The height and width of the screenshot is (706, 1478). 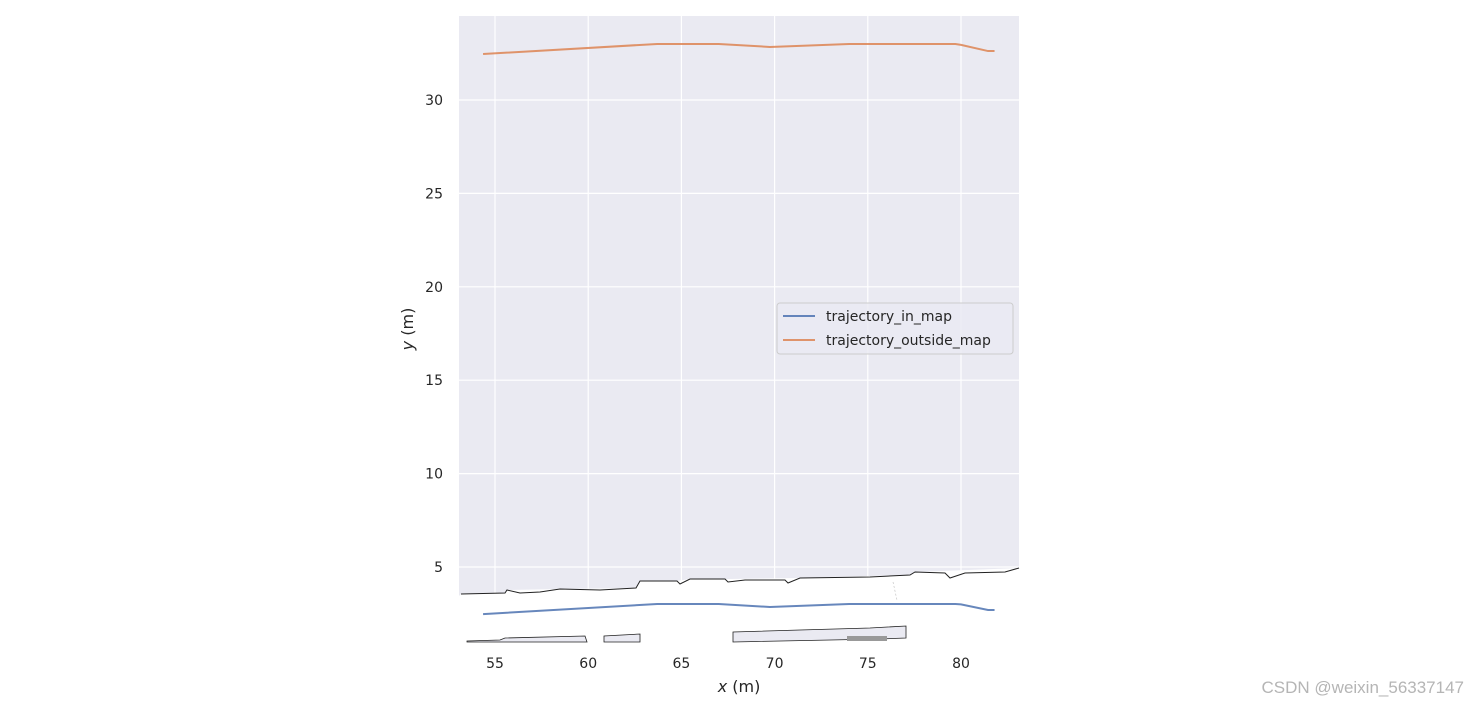 I want to click on y-tick-25: 25, so click(x=434, y=194).